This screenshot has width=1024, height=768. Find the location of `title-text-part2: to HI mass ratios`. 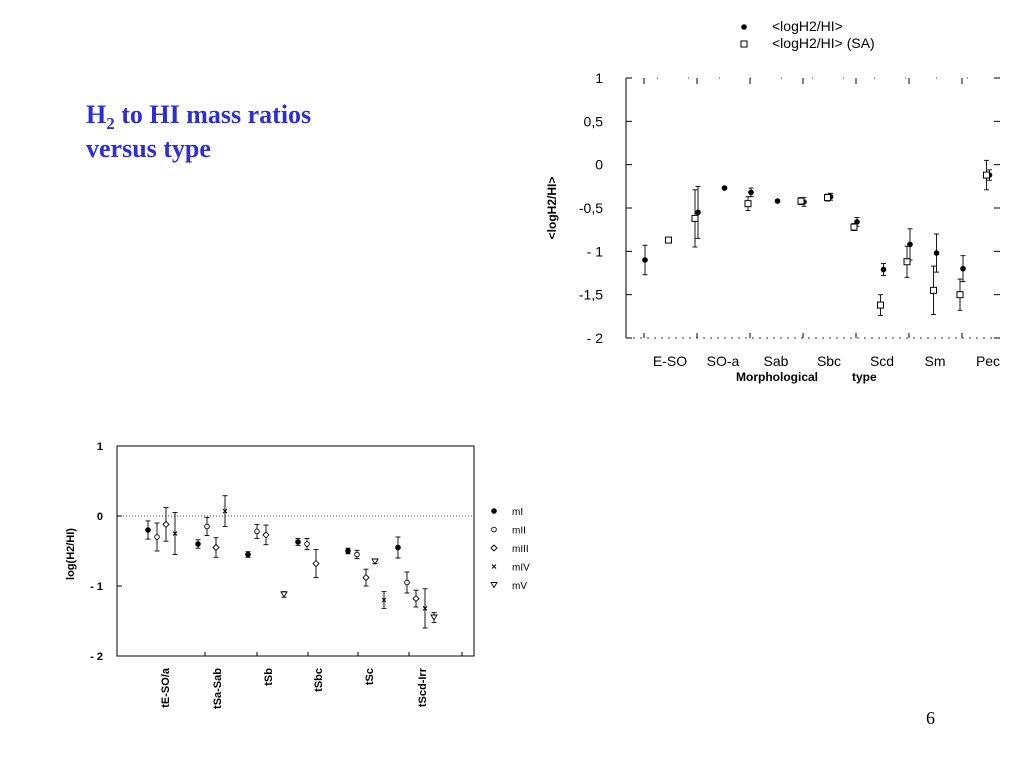

title-text-part2: to HI mass ratios is located at coordinates (213, 114).